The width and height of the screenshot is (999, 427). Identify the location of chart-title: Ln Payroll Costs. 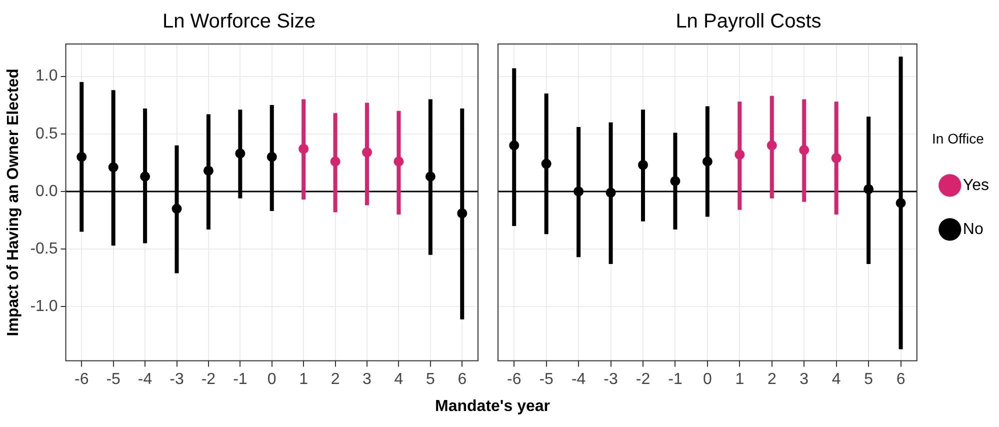
(749, 21).